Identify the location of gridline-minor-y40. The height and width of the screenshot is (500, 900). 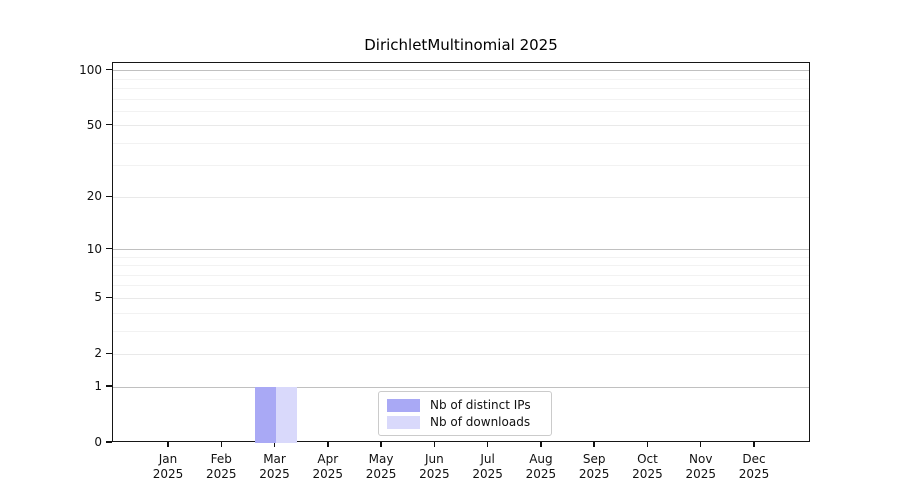
(461, 143).